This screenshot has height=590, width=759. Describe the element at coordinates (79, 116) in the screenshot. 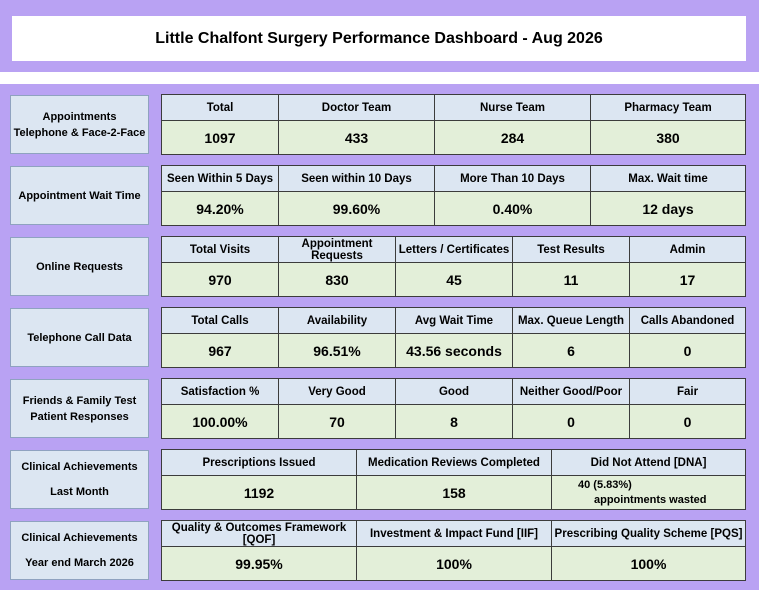

I see `section-label-line1: Appointments` at that location.